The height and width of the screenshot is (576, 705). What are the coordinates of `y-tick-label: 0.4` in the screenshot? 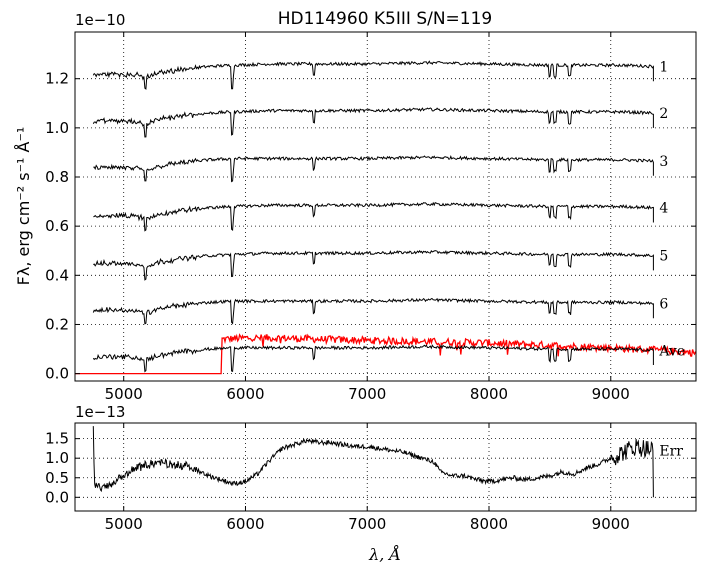 It's located at (57, 275).